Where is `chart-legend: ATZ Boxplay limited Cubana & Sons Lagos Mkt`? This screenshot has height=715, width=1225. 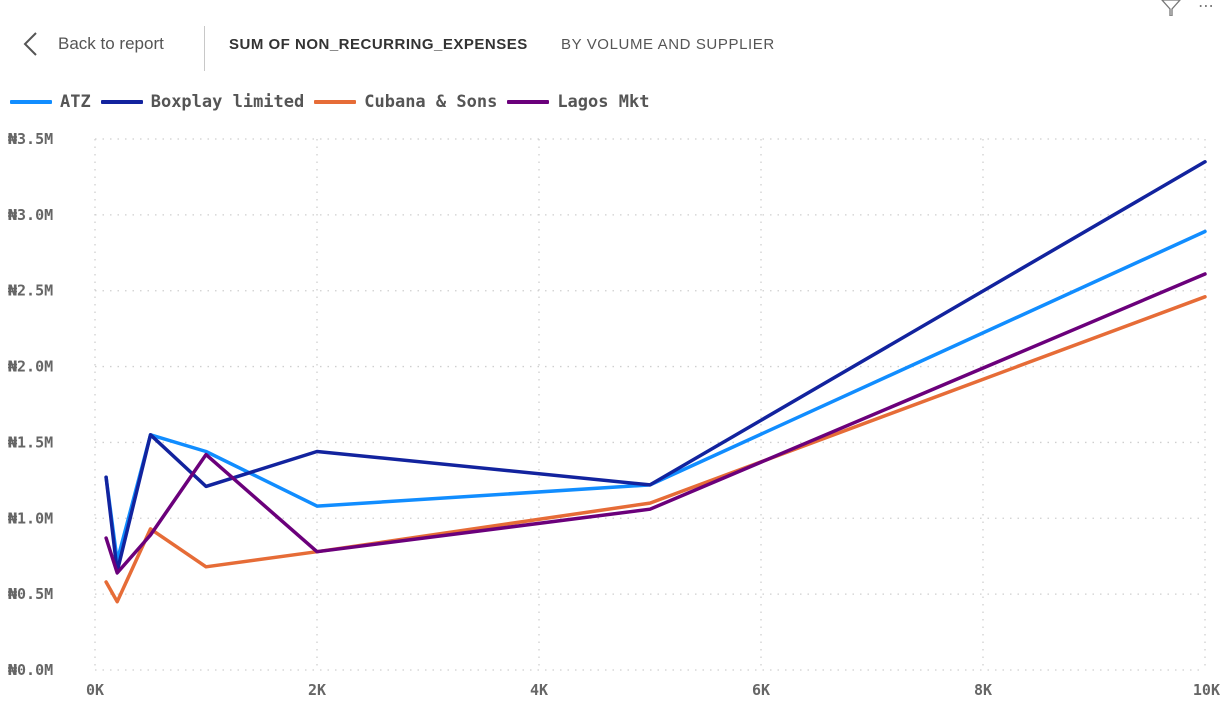
chart-legend: ATZ Boxplay limited Cubana & Sons Lagos Mkt is located at coordinates (334, 102).